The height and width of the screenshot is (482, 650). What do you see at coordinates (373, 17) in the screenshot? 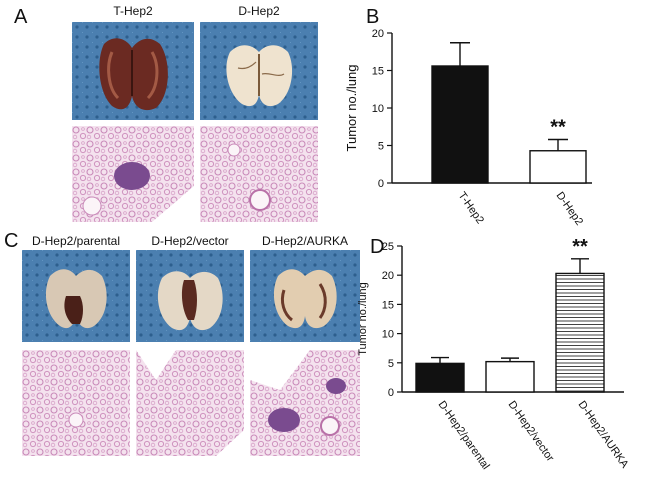
I see `panel-letter-b: B` at bounding box center [373, 17].